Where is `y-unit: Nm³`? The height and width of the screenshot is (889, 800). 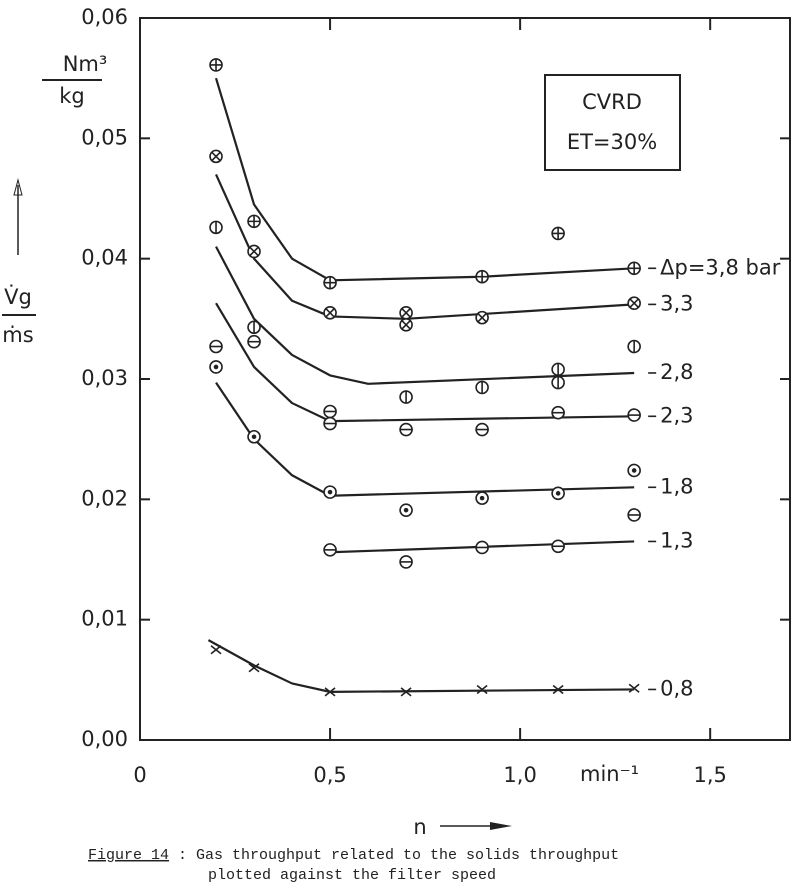
y-unit: Nm³ is located at coordinates (85, 64).